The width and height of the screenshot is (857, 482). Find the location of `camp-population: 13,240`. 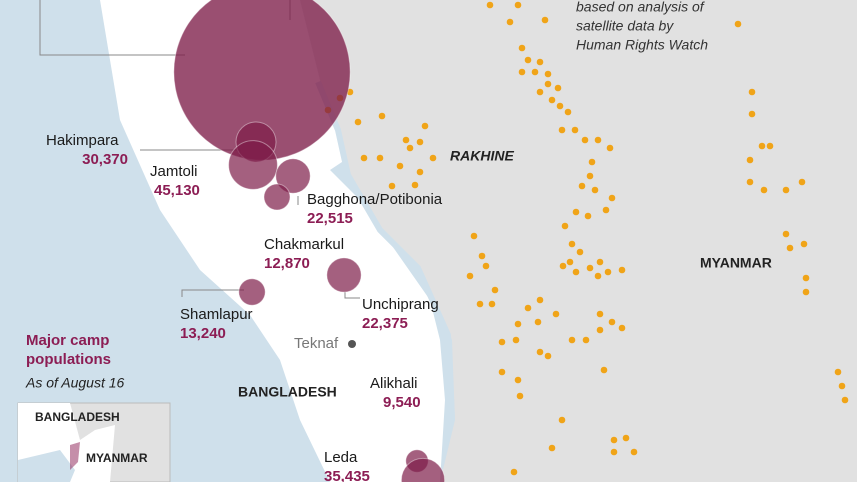

camp-population: 13,240 is located at coordinates (203, 333).